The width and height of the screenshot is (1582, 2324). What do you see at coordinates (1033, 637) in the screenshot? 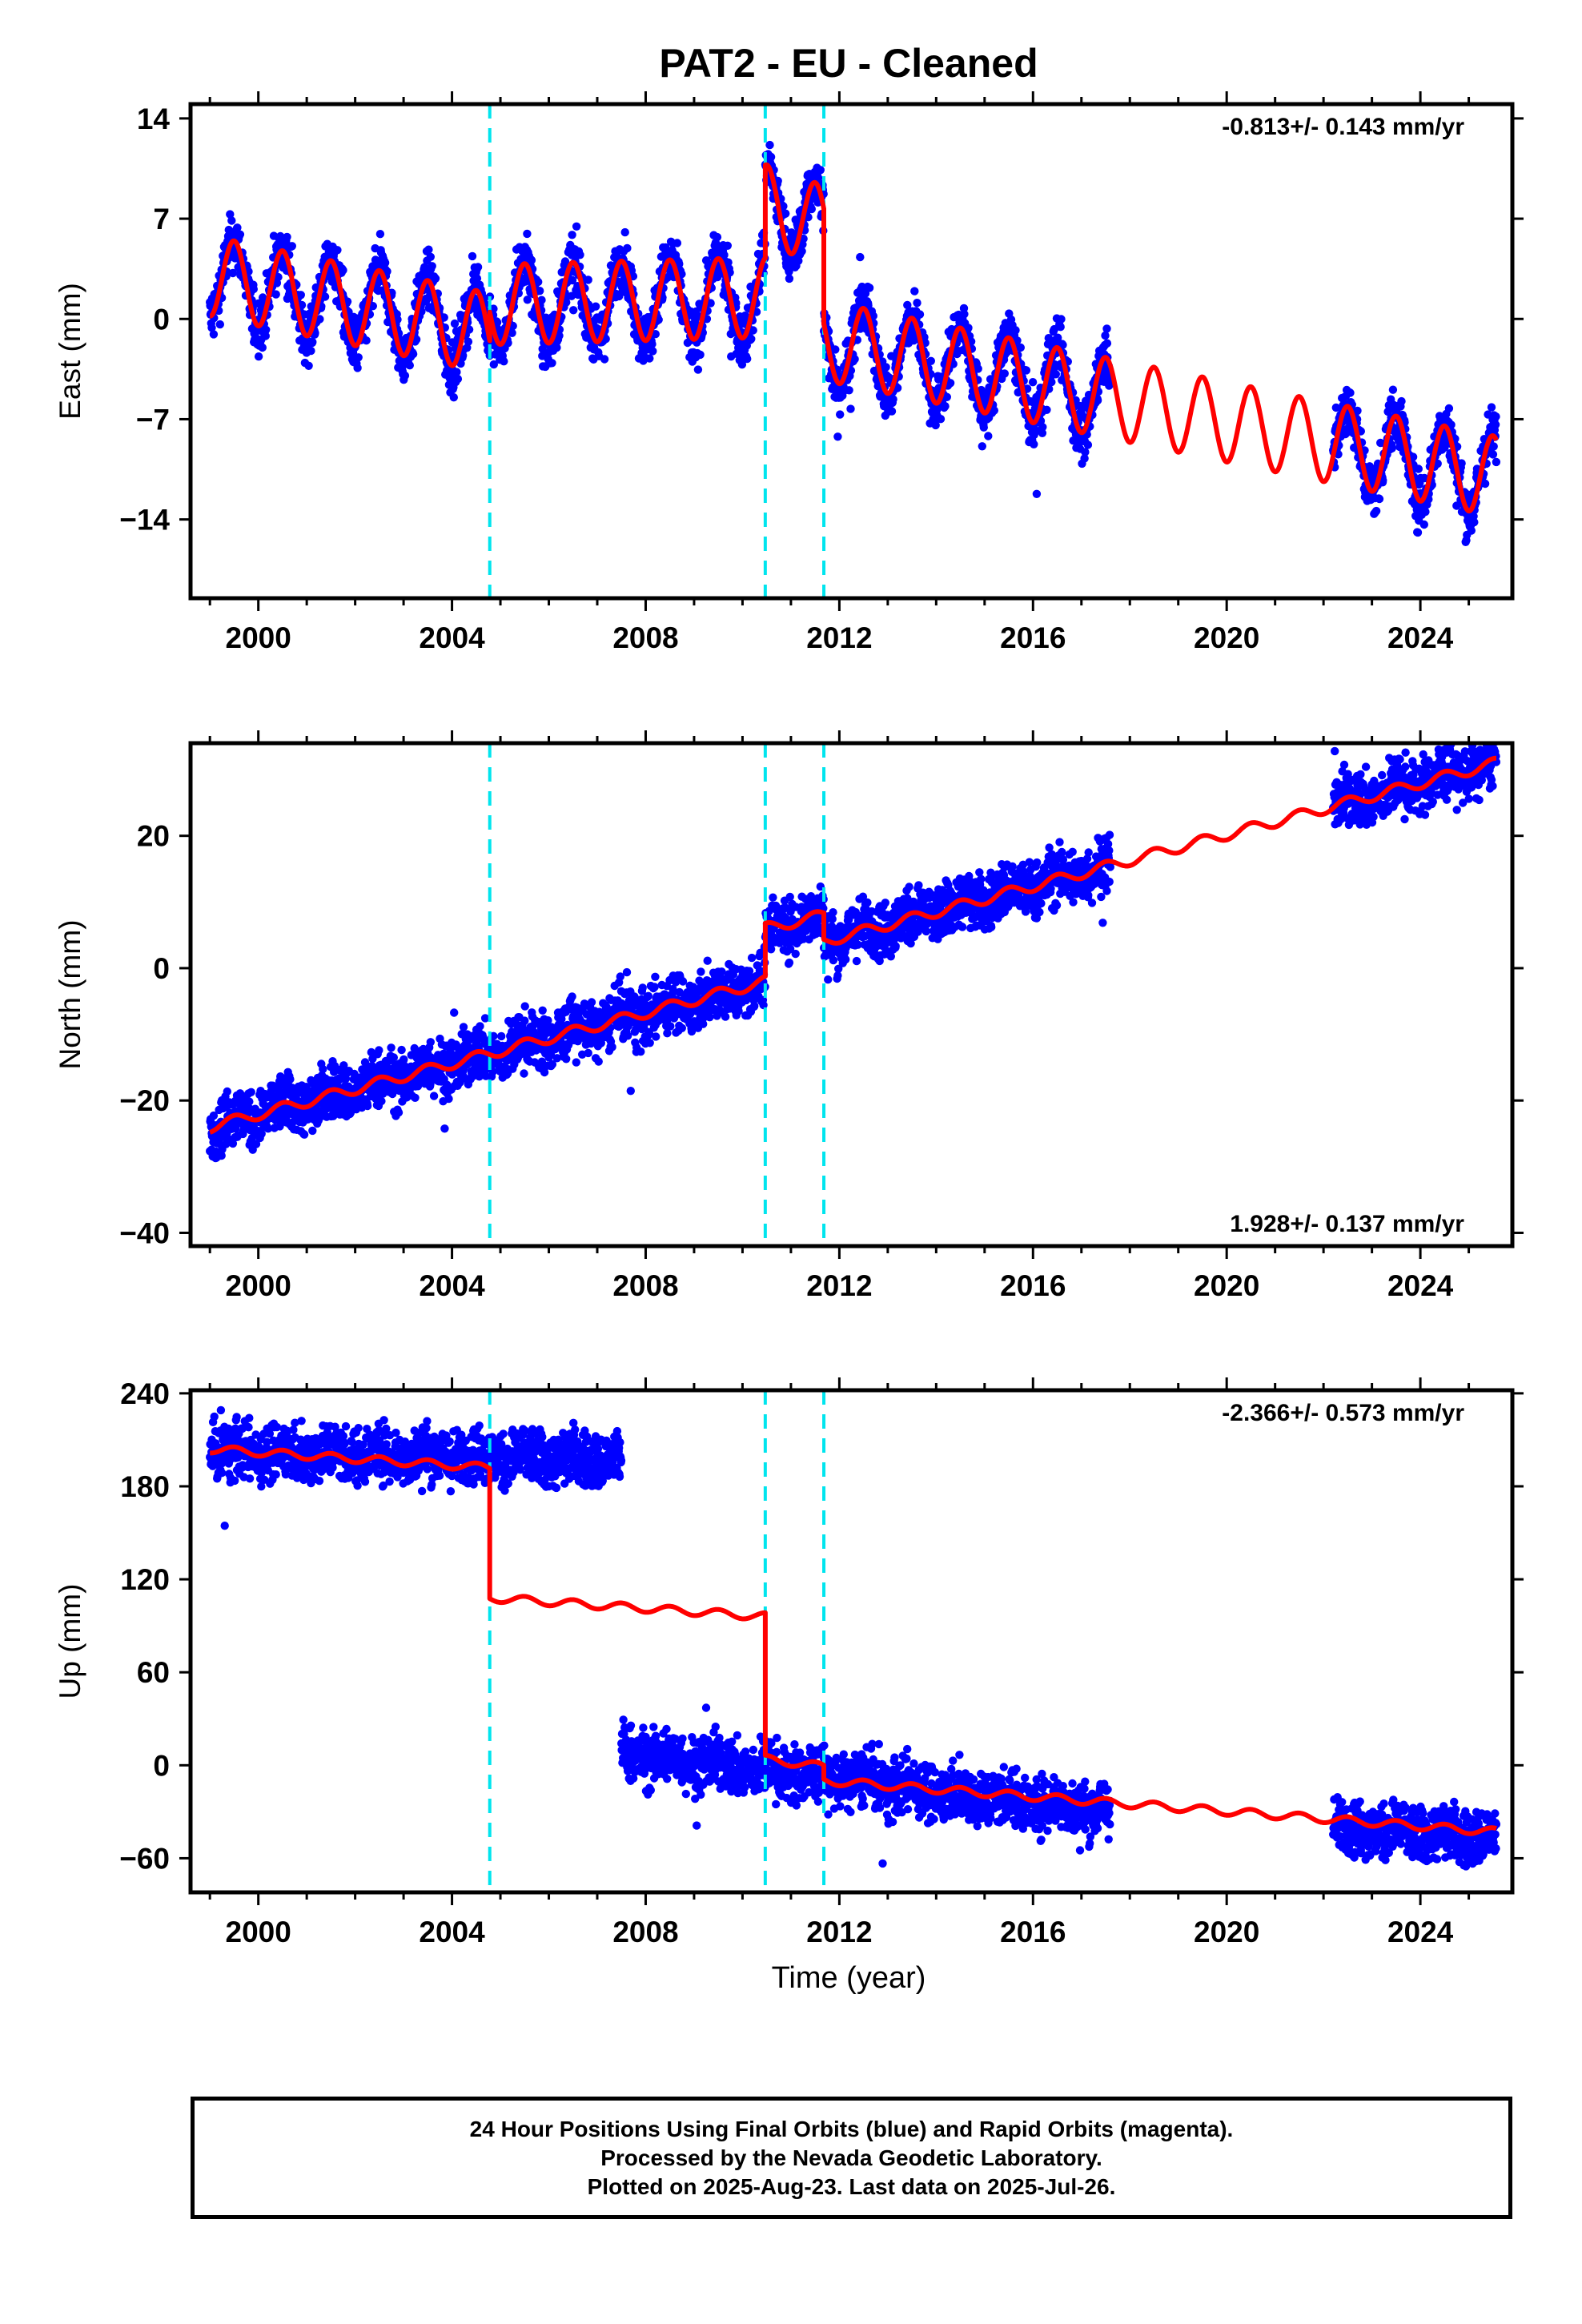
I see `x-tick-label: 2016` at bounding box center [1033, 637].